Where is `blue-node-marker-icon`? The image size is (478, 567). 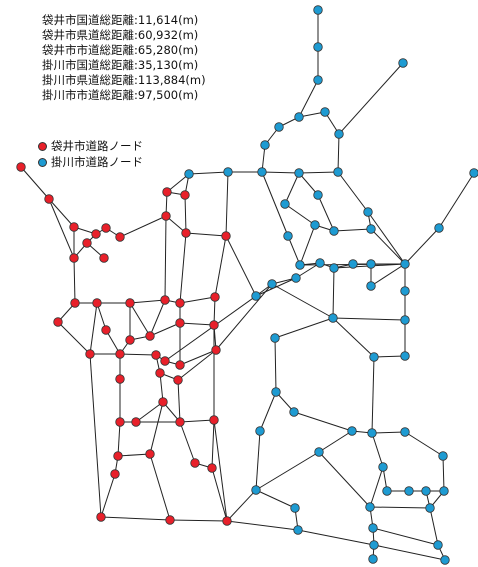 blue-node-marker-icon is located at coordinates (42, 162).